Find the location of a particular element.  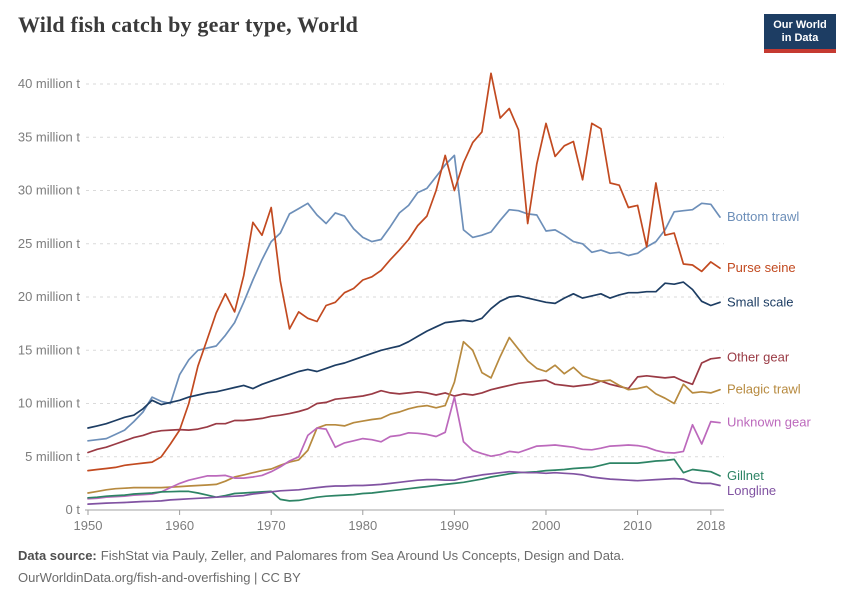

y-tick-label: 10 million t is located at coordinates (49, 403).